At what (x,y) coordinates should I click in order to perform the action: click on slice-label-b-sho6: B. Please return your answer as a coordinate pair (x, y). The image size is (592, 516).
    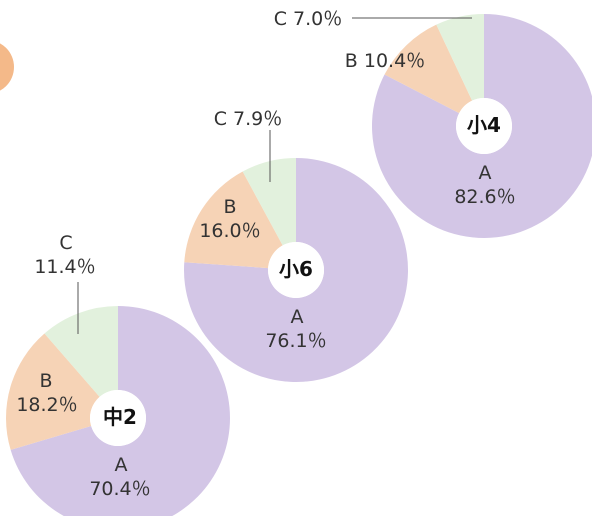
    Looking at the image, I should click on (230, 207).